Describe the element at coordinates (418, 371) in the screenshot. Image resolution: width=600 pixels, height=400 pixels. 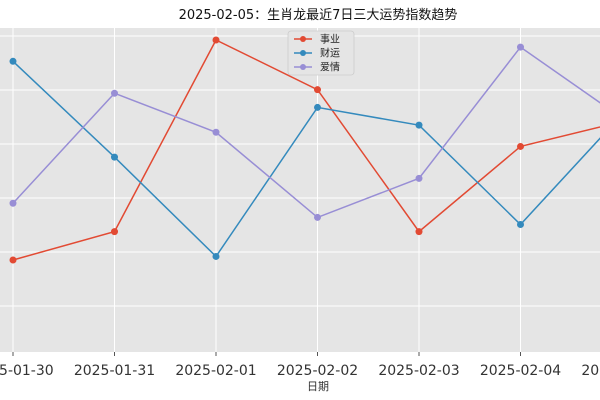
I see `x-tick-label: 2025-02-03` at that location.